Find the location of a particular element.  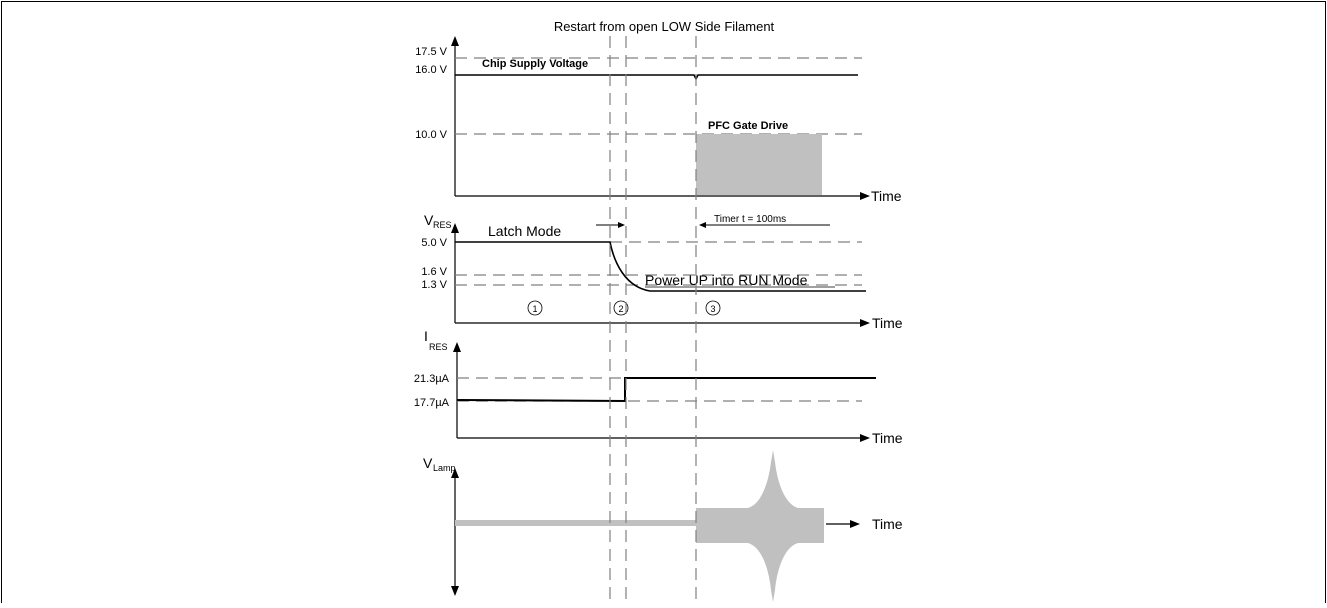

latch-mode-label: Latch Mode is located at coordinates (524, 231).